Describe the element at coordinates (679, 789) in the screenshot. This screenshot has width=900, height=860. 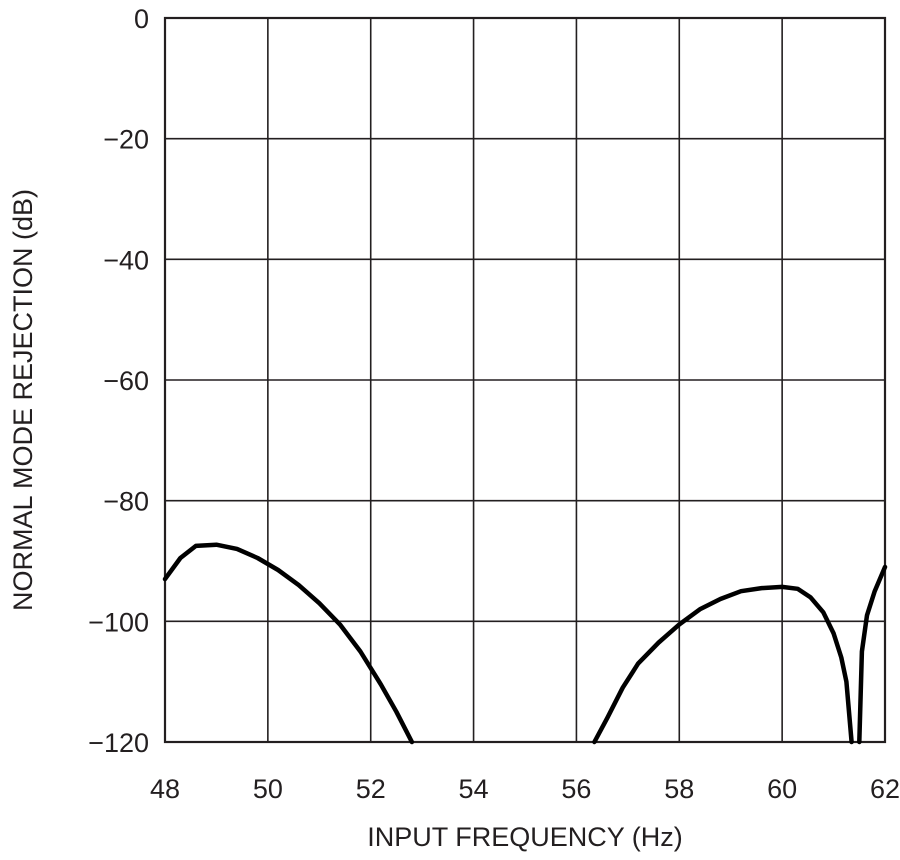
I see `x-tick-label: 58` at that location.